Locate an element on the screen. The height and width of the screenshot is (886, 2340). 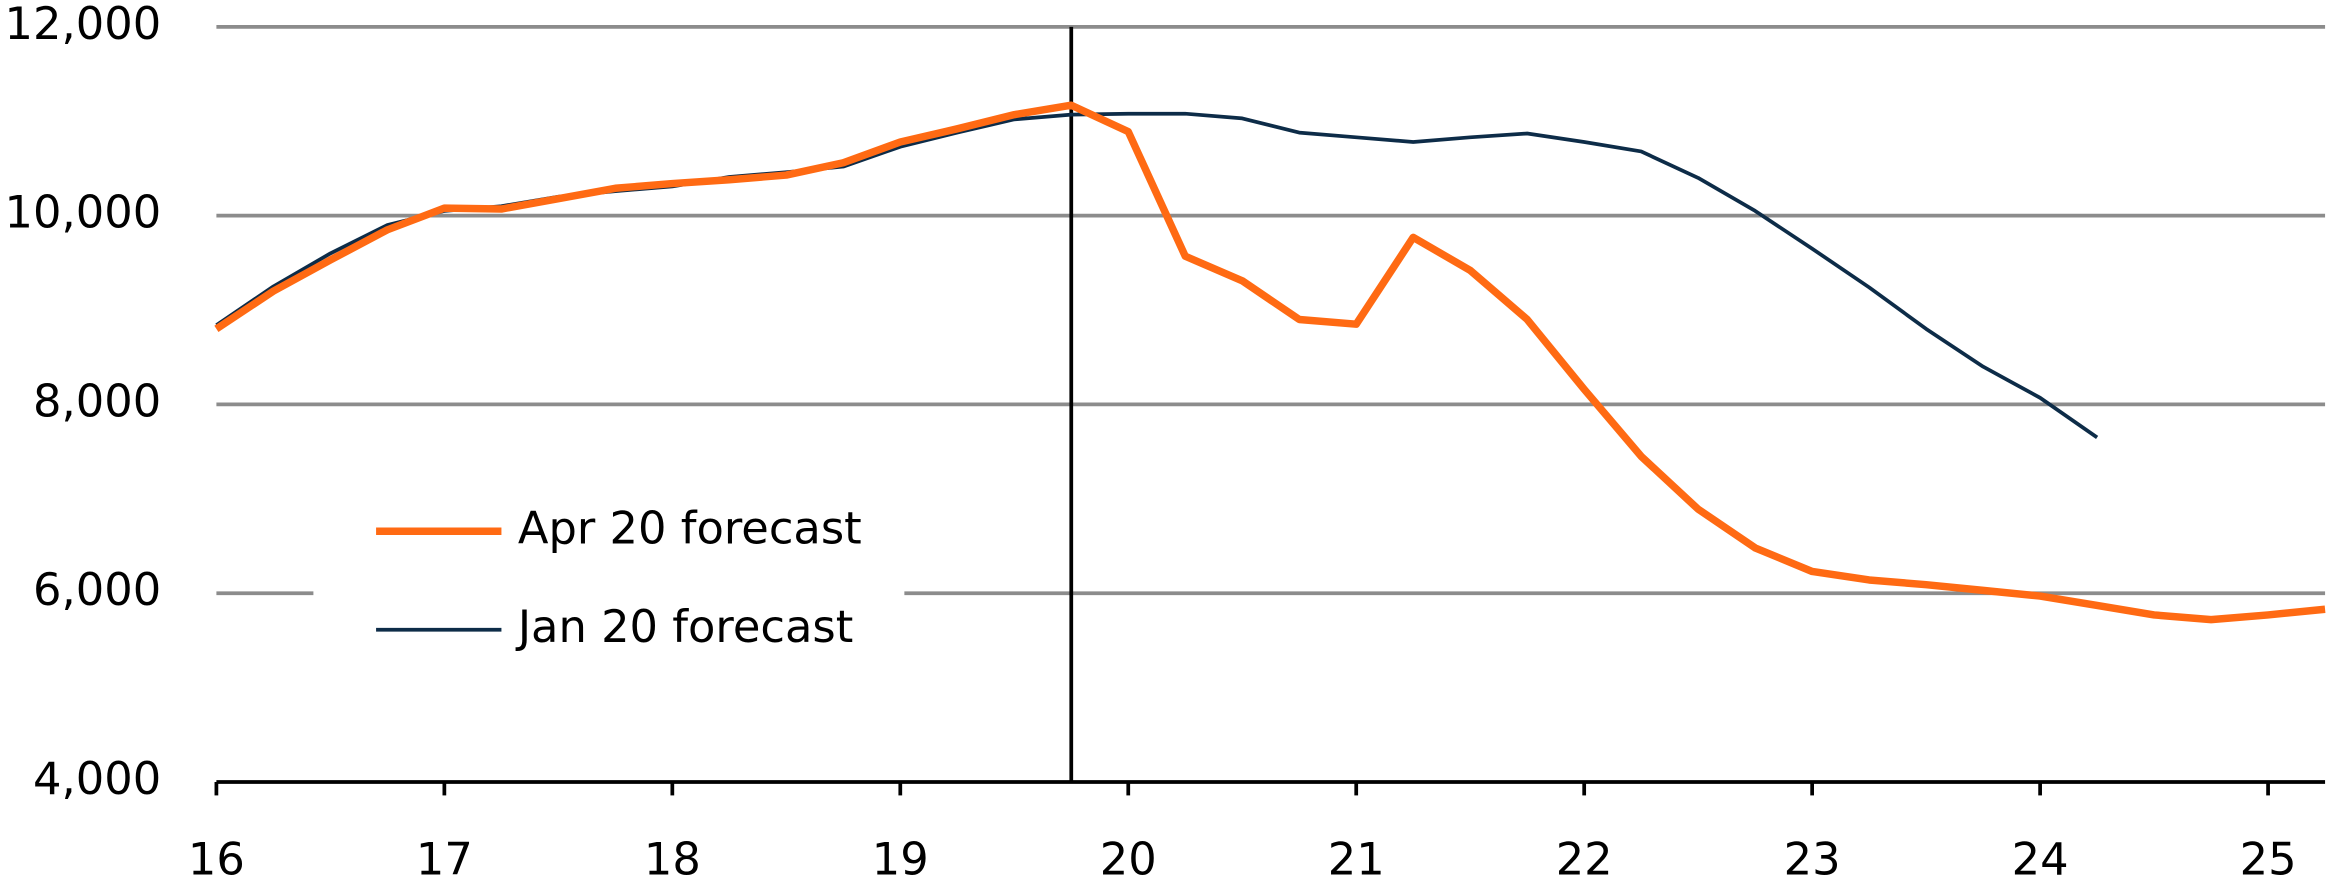
y-tick-label: 10,000 is located at coordinates (83, 212).